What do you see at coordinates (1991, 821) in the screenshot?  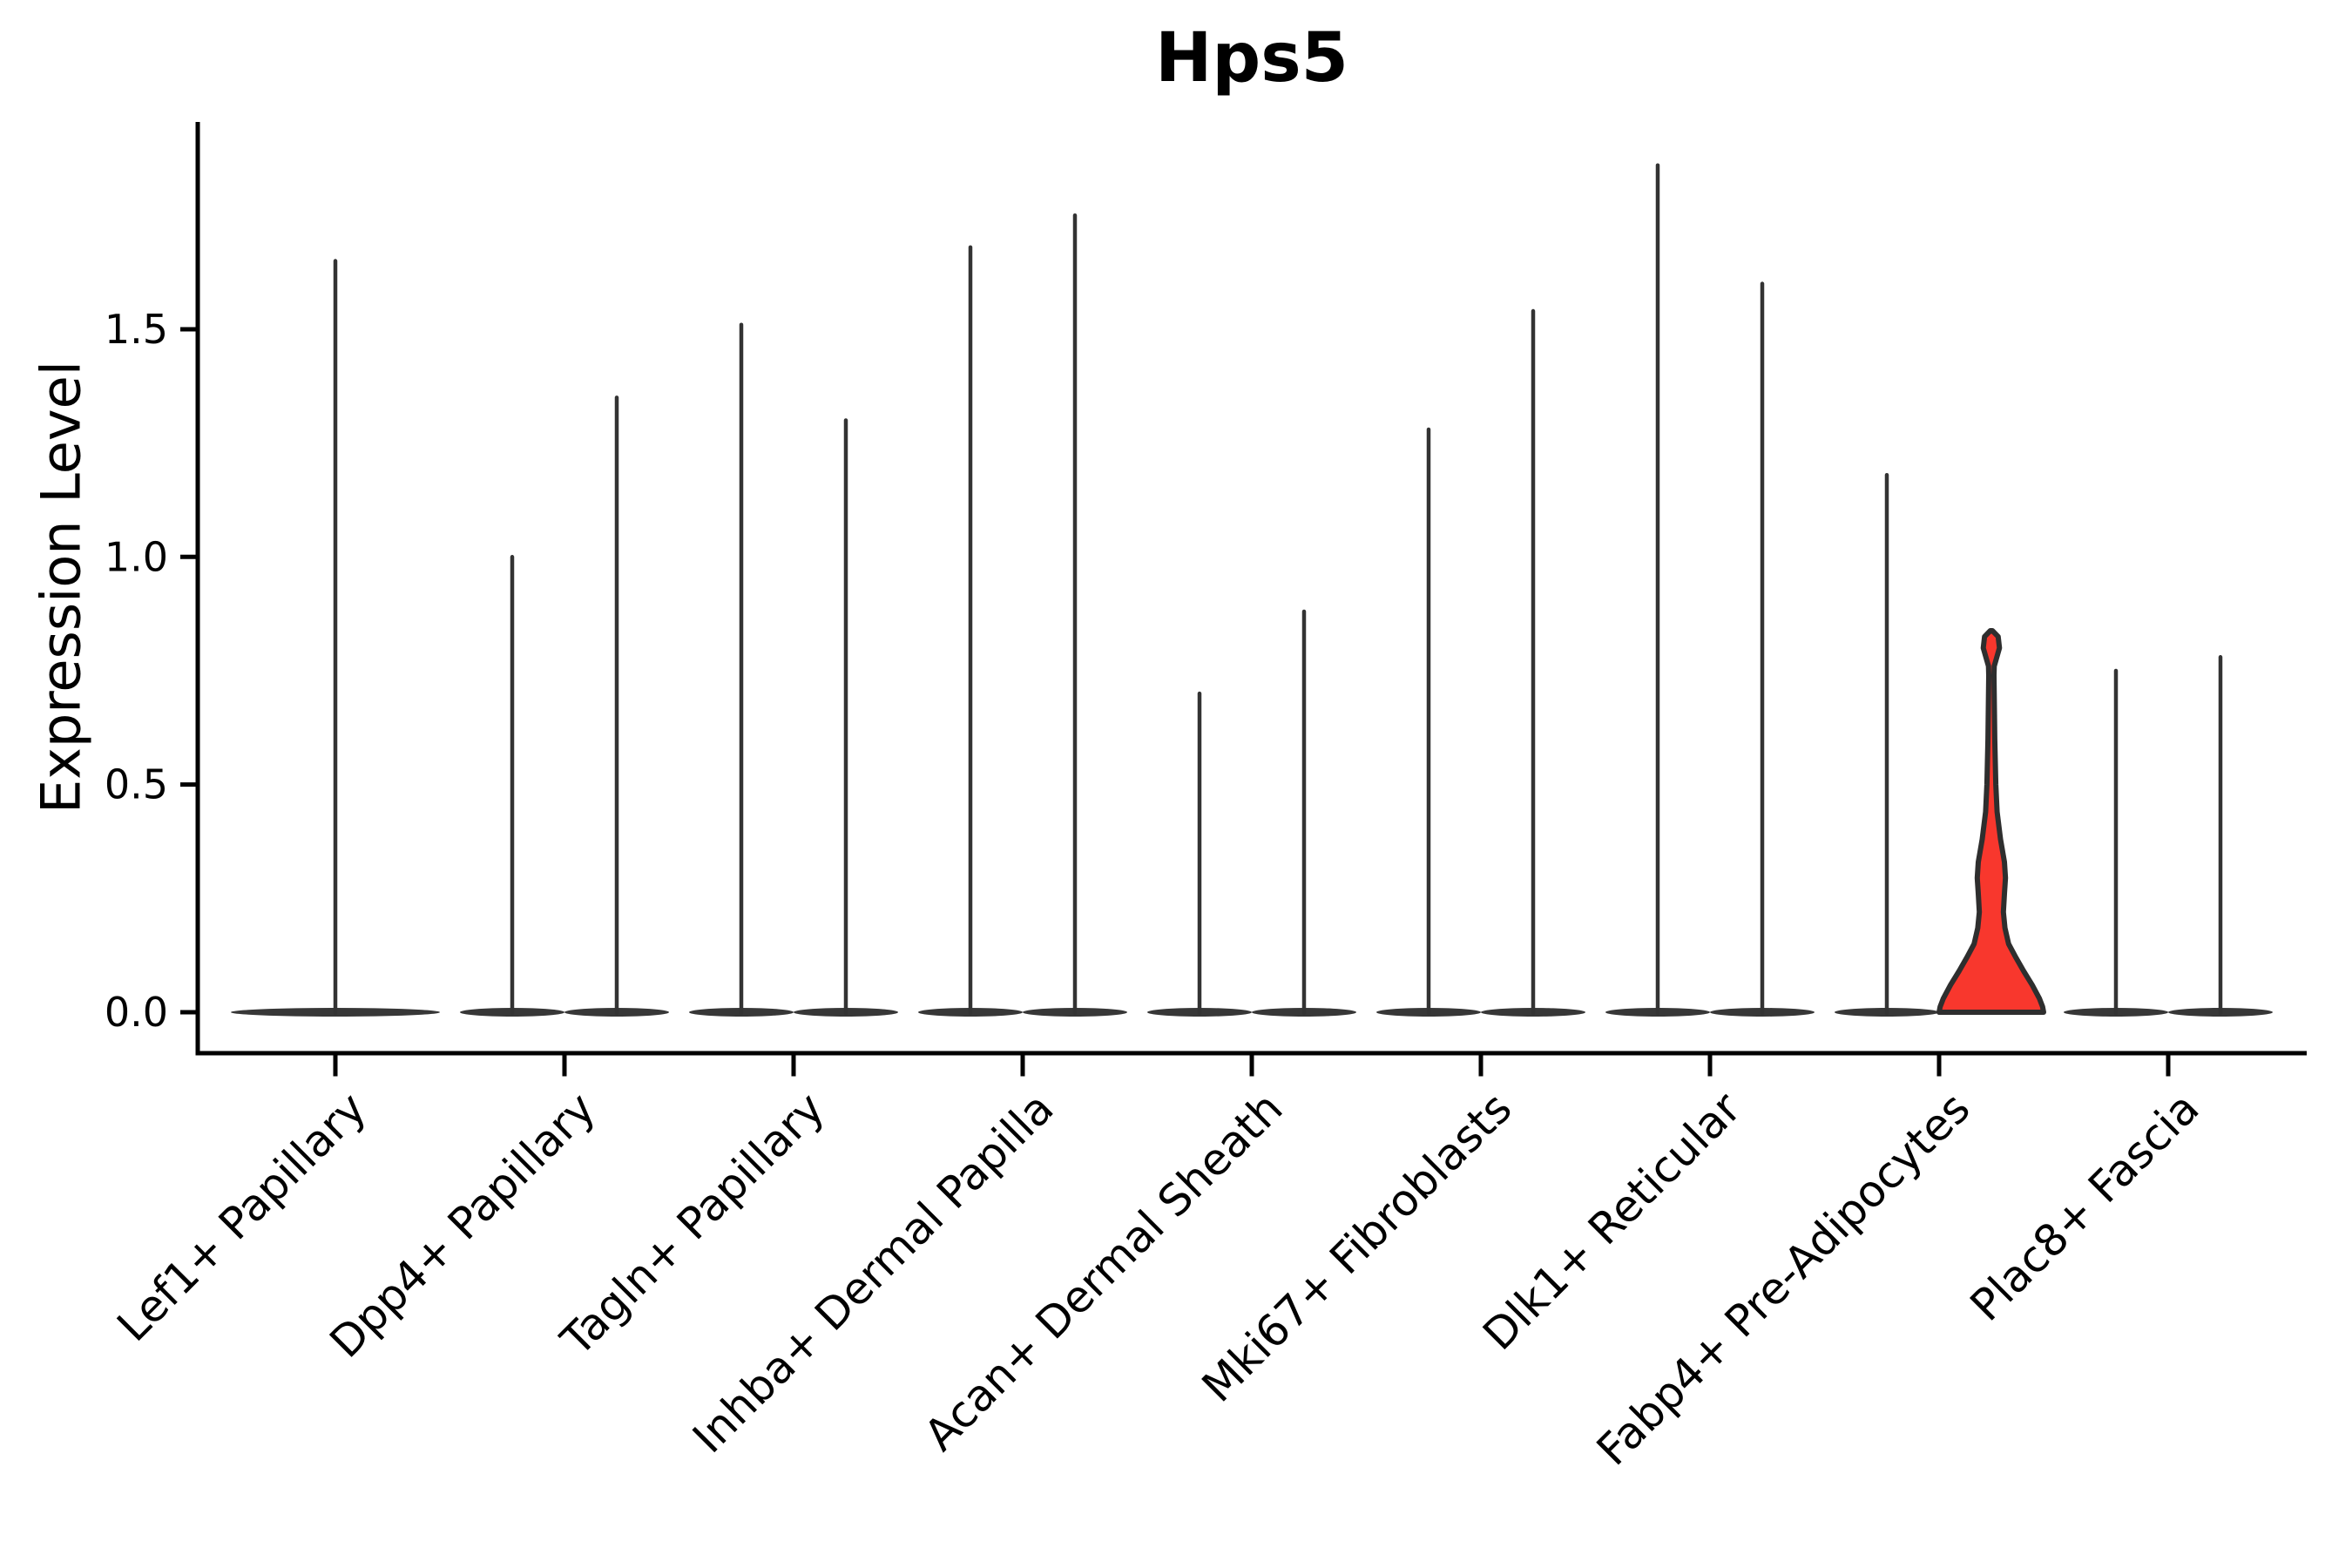 I see `highlighted-violin` at bounding box center [1991, 821].